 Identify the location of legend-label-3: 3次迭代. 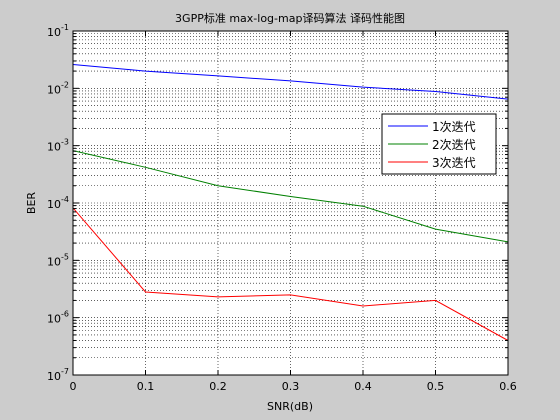
(454, 163).